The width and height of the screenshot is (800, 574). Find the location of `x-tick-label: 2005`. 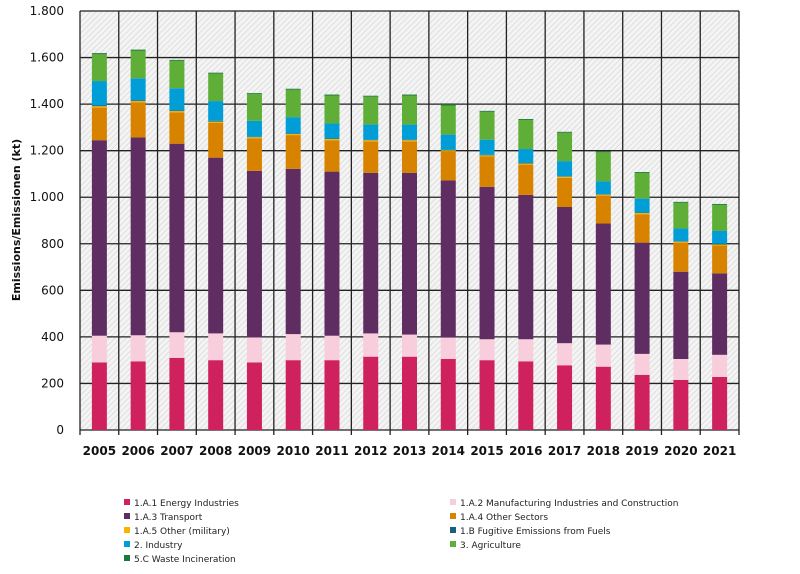

x-tick-label: 2005 is located at coordinates (99, 451).